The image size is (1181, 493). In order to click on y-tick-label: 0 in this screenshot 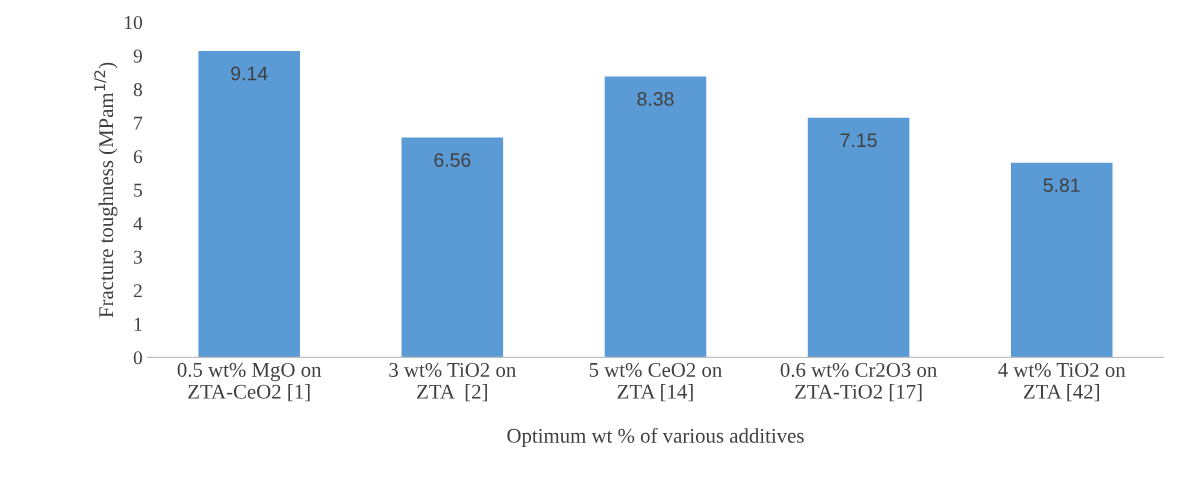, I will do `click(138, 358)`.